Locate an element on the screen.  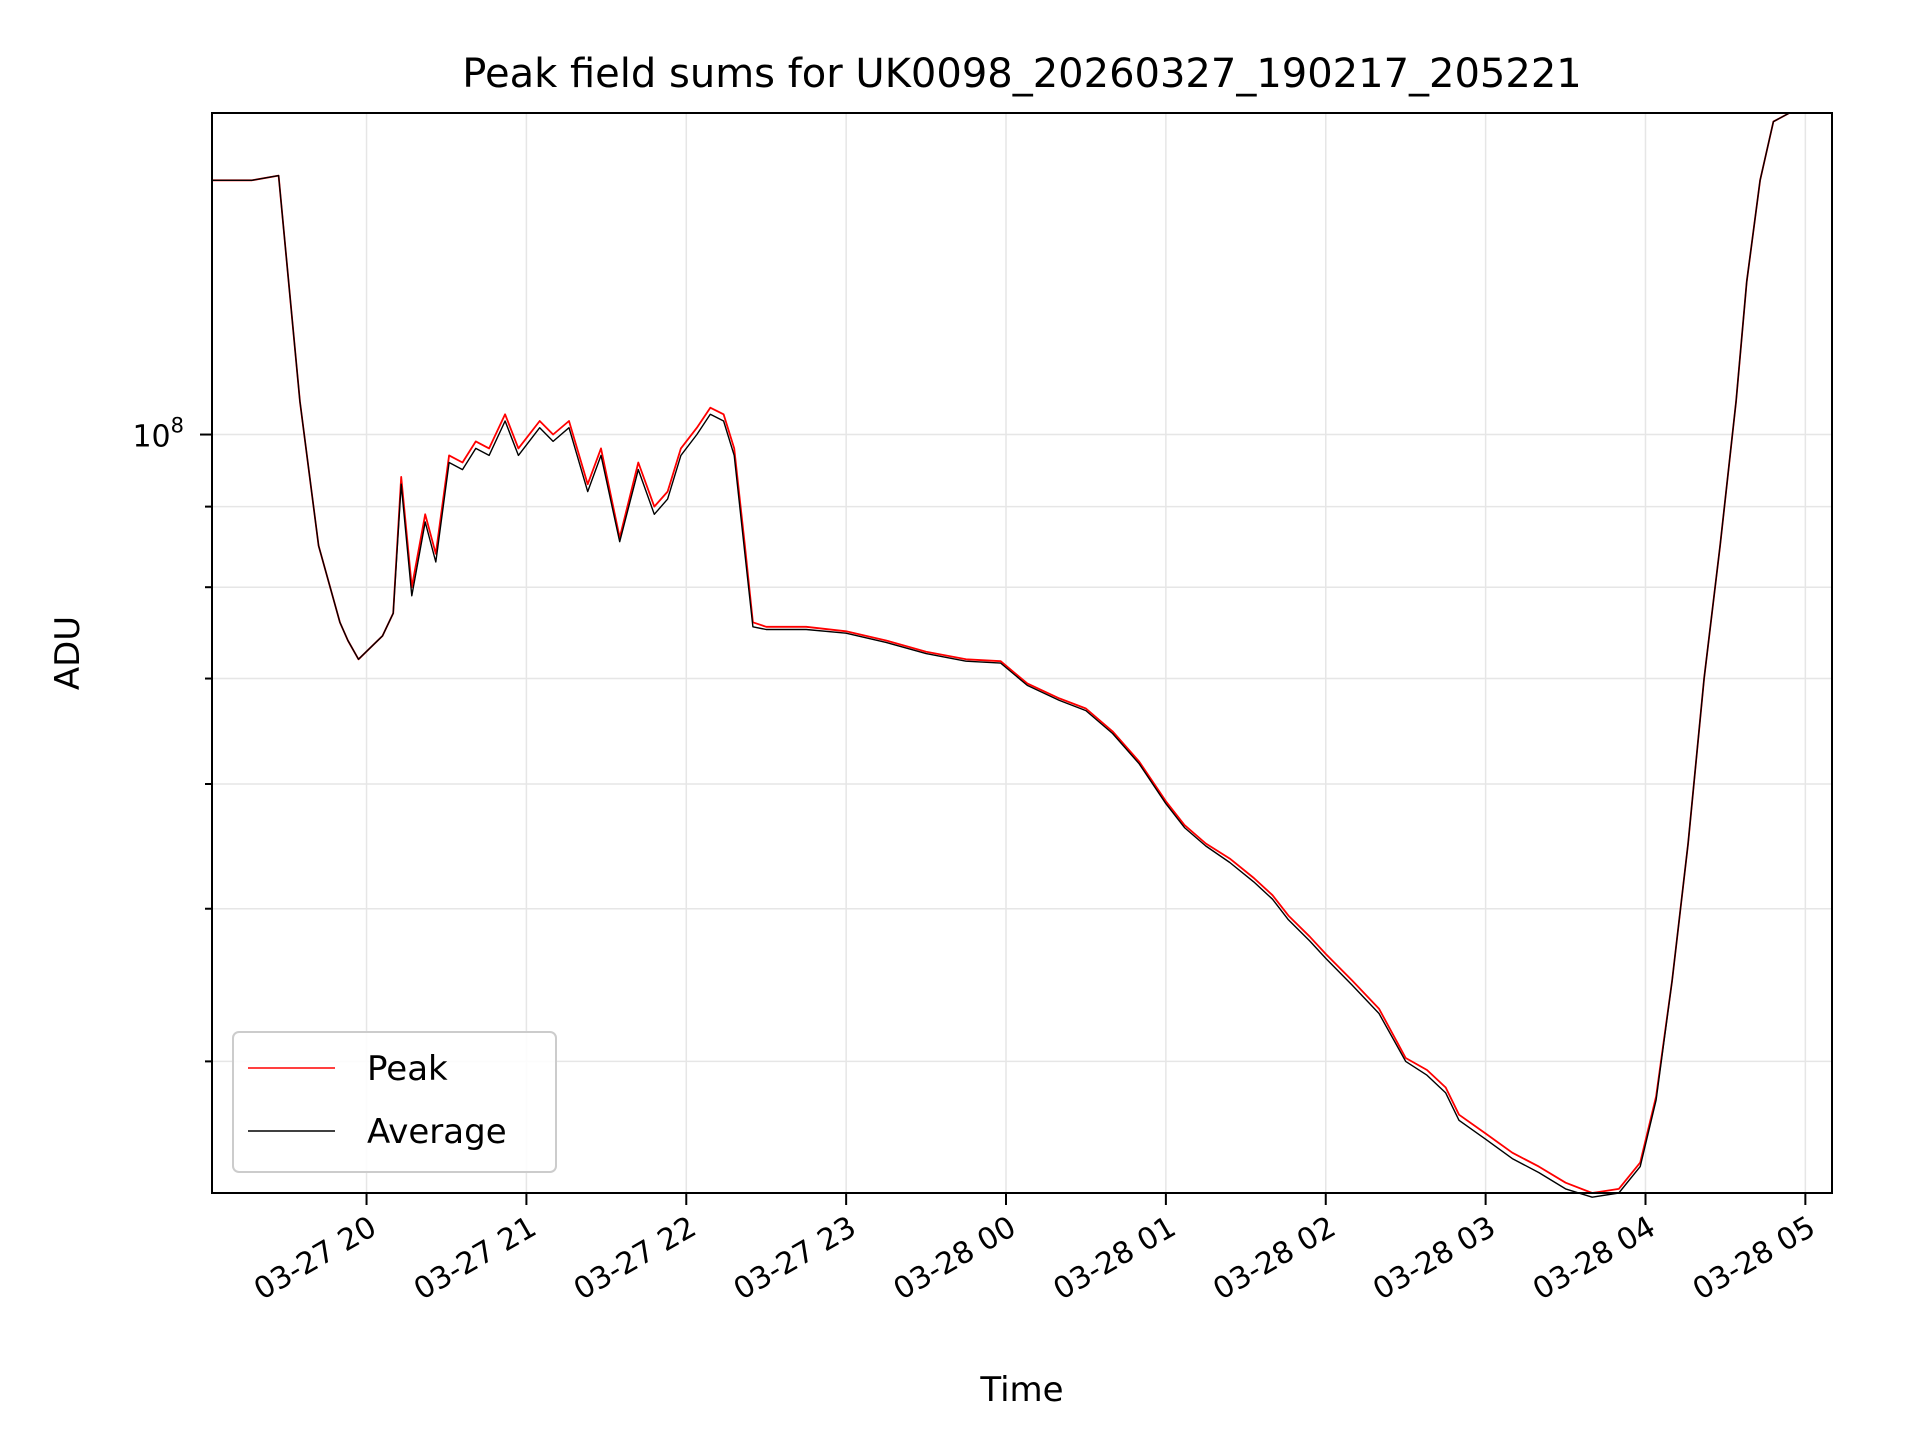
y-axis-label: ADU is located at coordinates (68, 653).